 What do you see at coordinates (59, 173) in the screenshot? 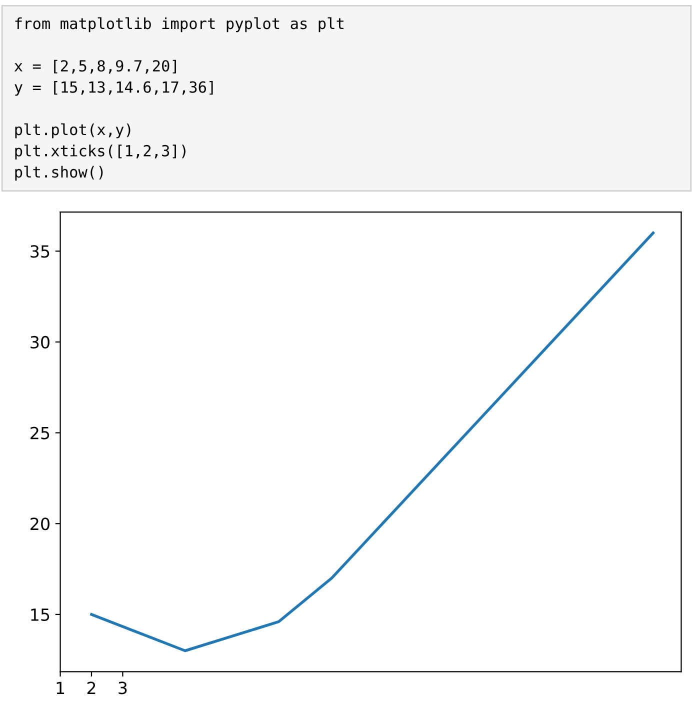
I see `text: plt.show()` at bounding box center [59, 173].